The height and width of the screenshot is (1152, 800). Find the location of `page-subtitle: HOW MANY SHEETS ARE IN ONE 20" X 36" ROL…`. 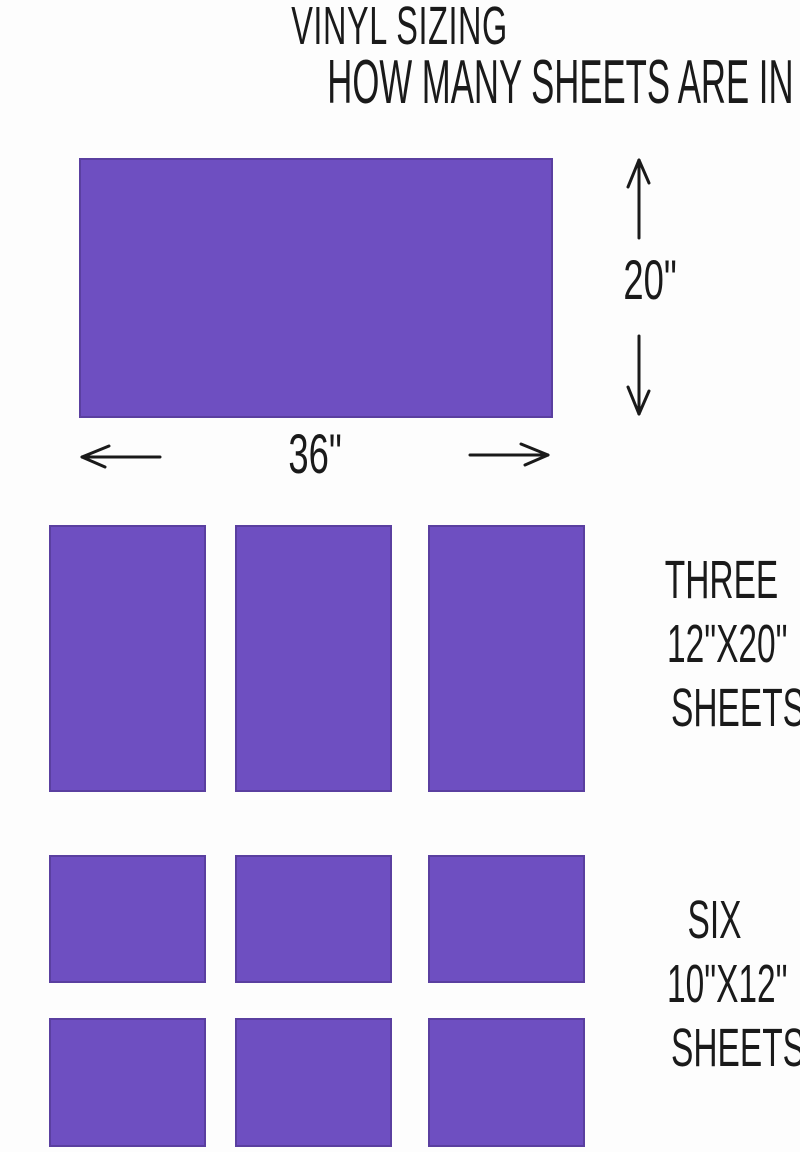

page-subtitle: HOW MANY SHEETS ARE IN ONE 20" X 36" ROL… is located at coordinates (400, 83).